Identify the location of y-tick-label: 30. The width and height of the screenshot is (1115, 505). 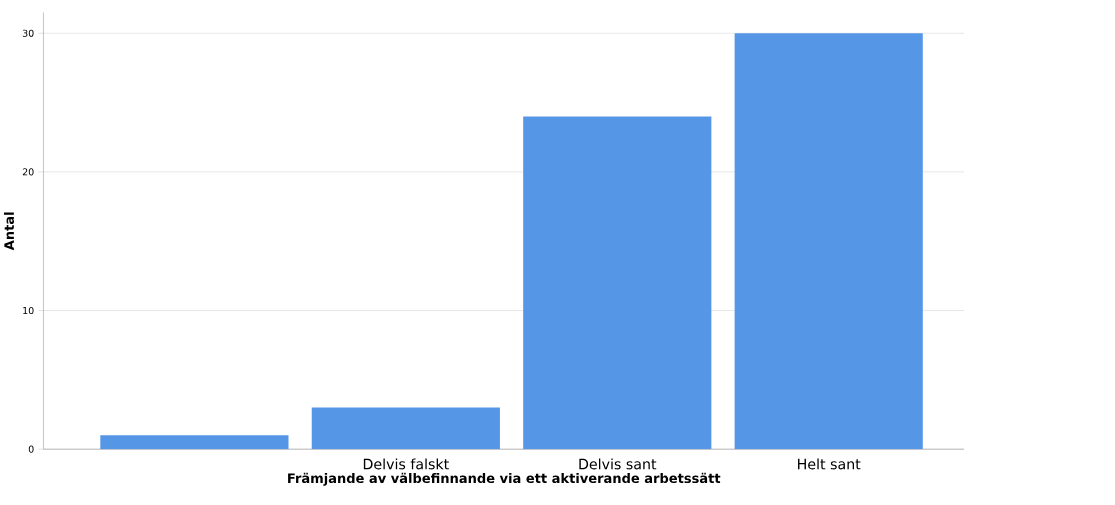
(28, 33).